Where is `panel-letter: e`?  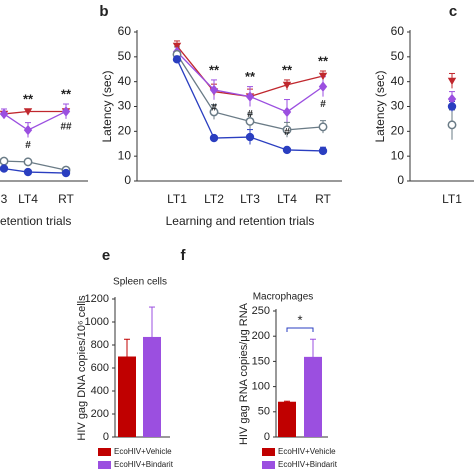
panel-letter: e is located at coordinates (106, 255).